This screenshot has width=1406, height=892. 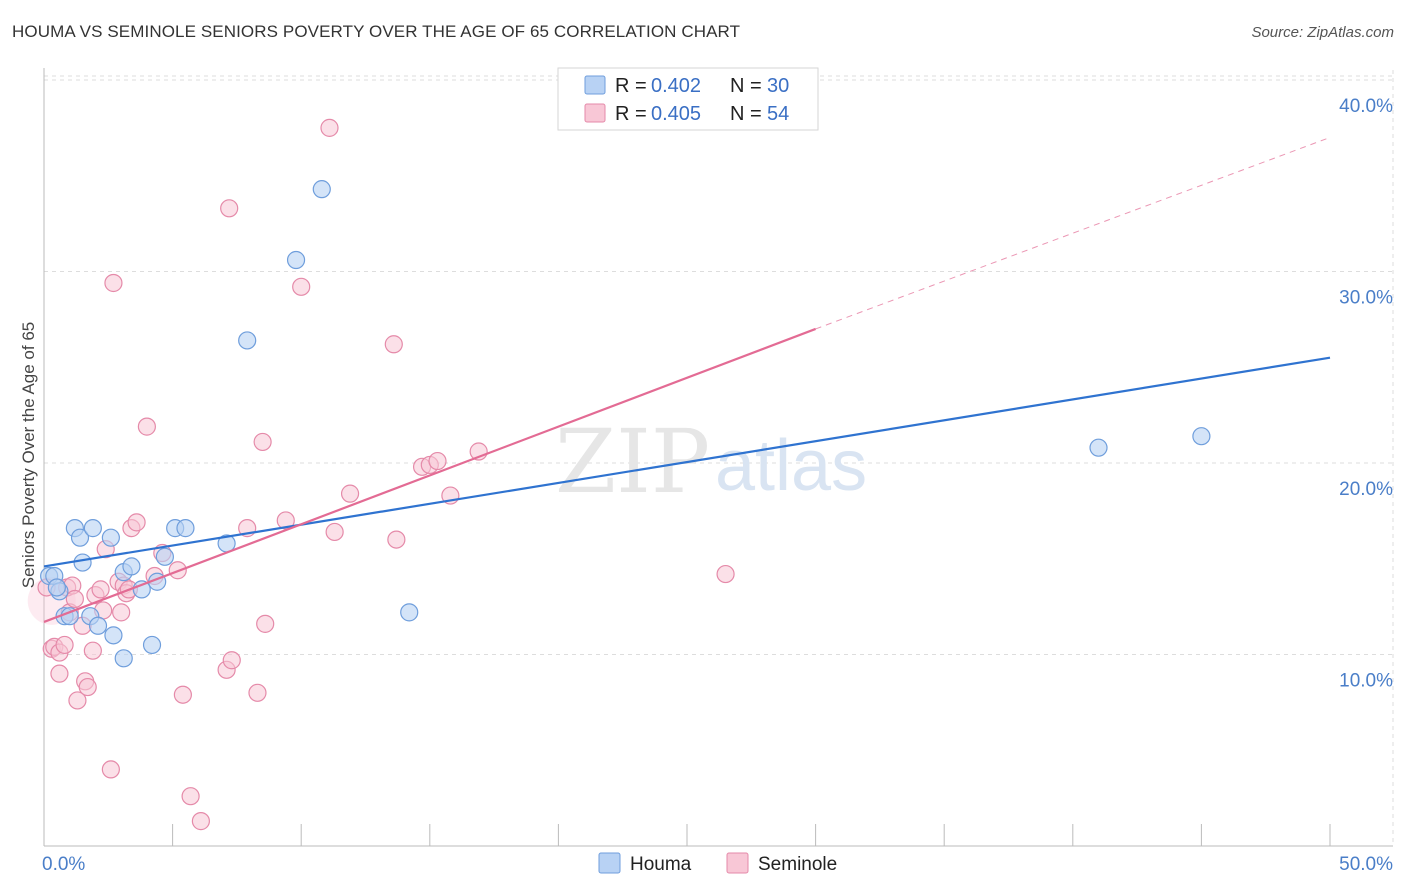 I want to click on legend-n-value-houma: 30, so click(x=778, y=86).